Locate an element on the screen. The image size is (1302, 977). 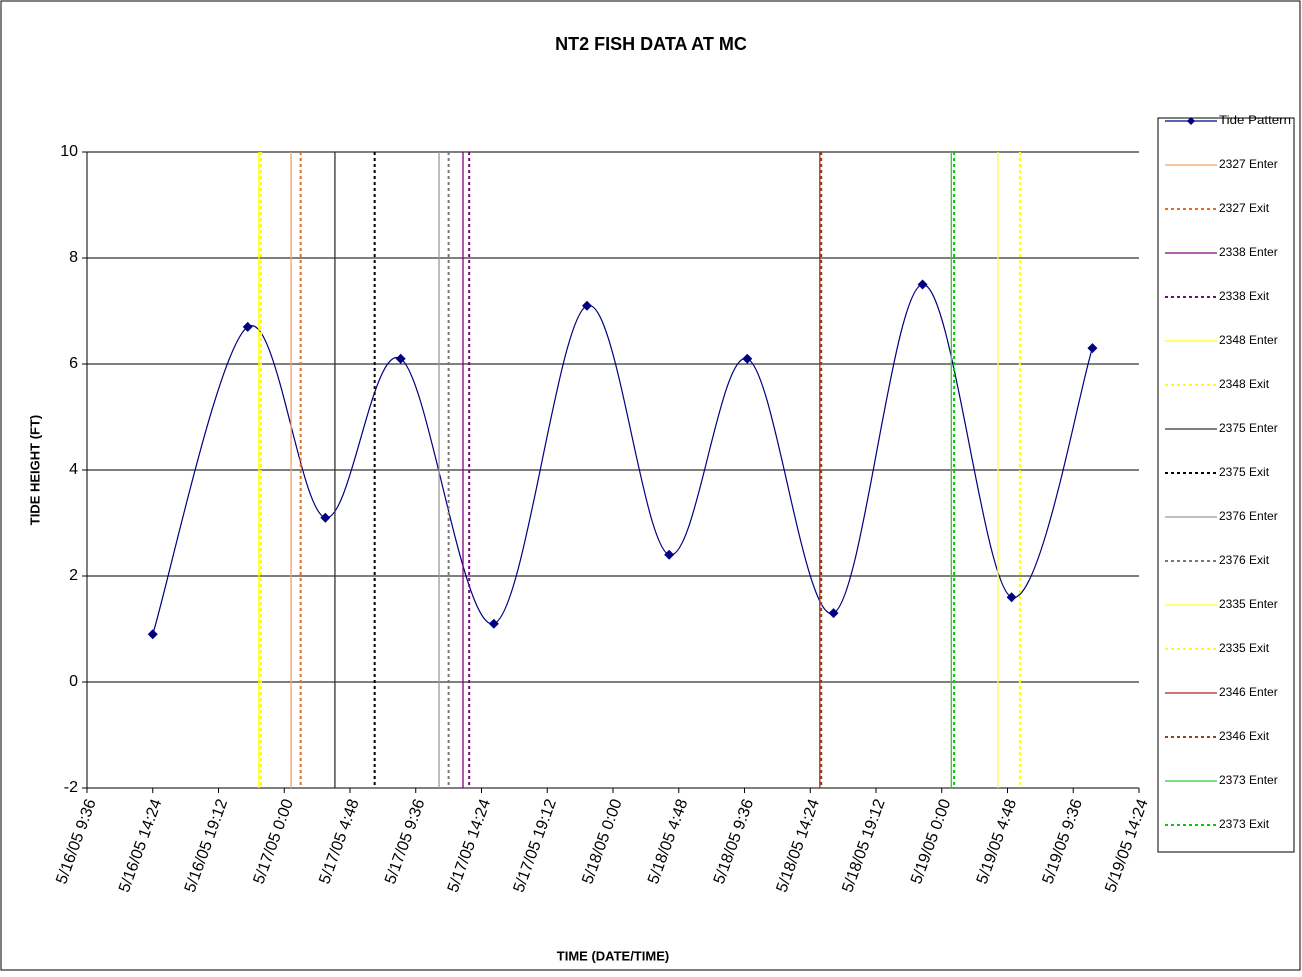
legend-label: 2346 Enter is located at coordinates (1248, 692).